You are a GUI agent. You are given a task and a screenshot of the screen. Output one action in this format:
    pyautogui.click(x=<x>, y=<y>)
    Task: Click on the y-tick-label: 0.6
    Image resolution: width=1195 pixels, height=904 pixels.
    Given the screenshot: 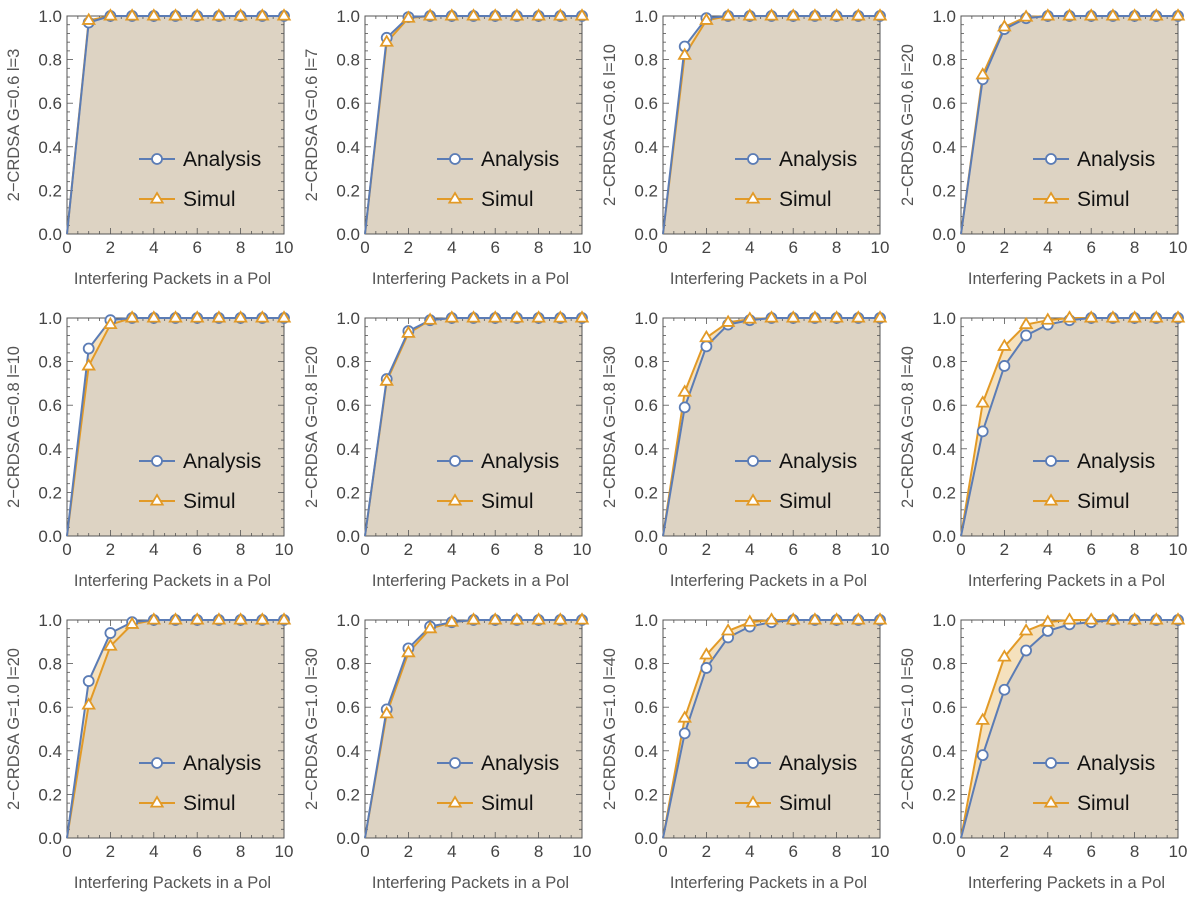 What is the action you would take?
    pyautogui.click(x=50, y=707)
    